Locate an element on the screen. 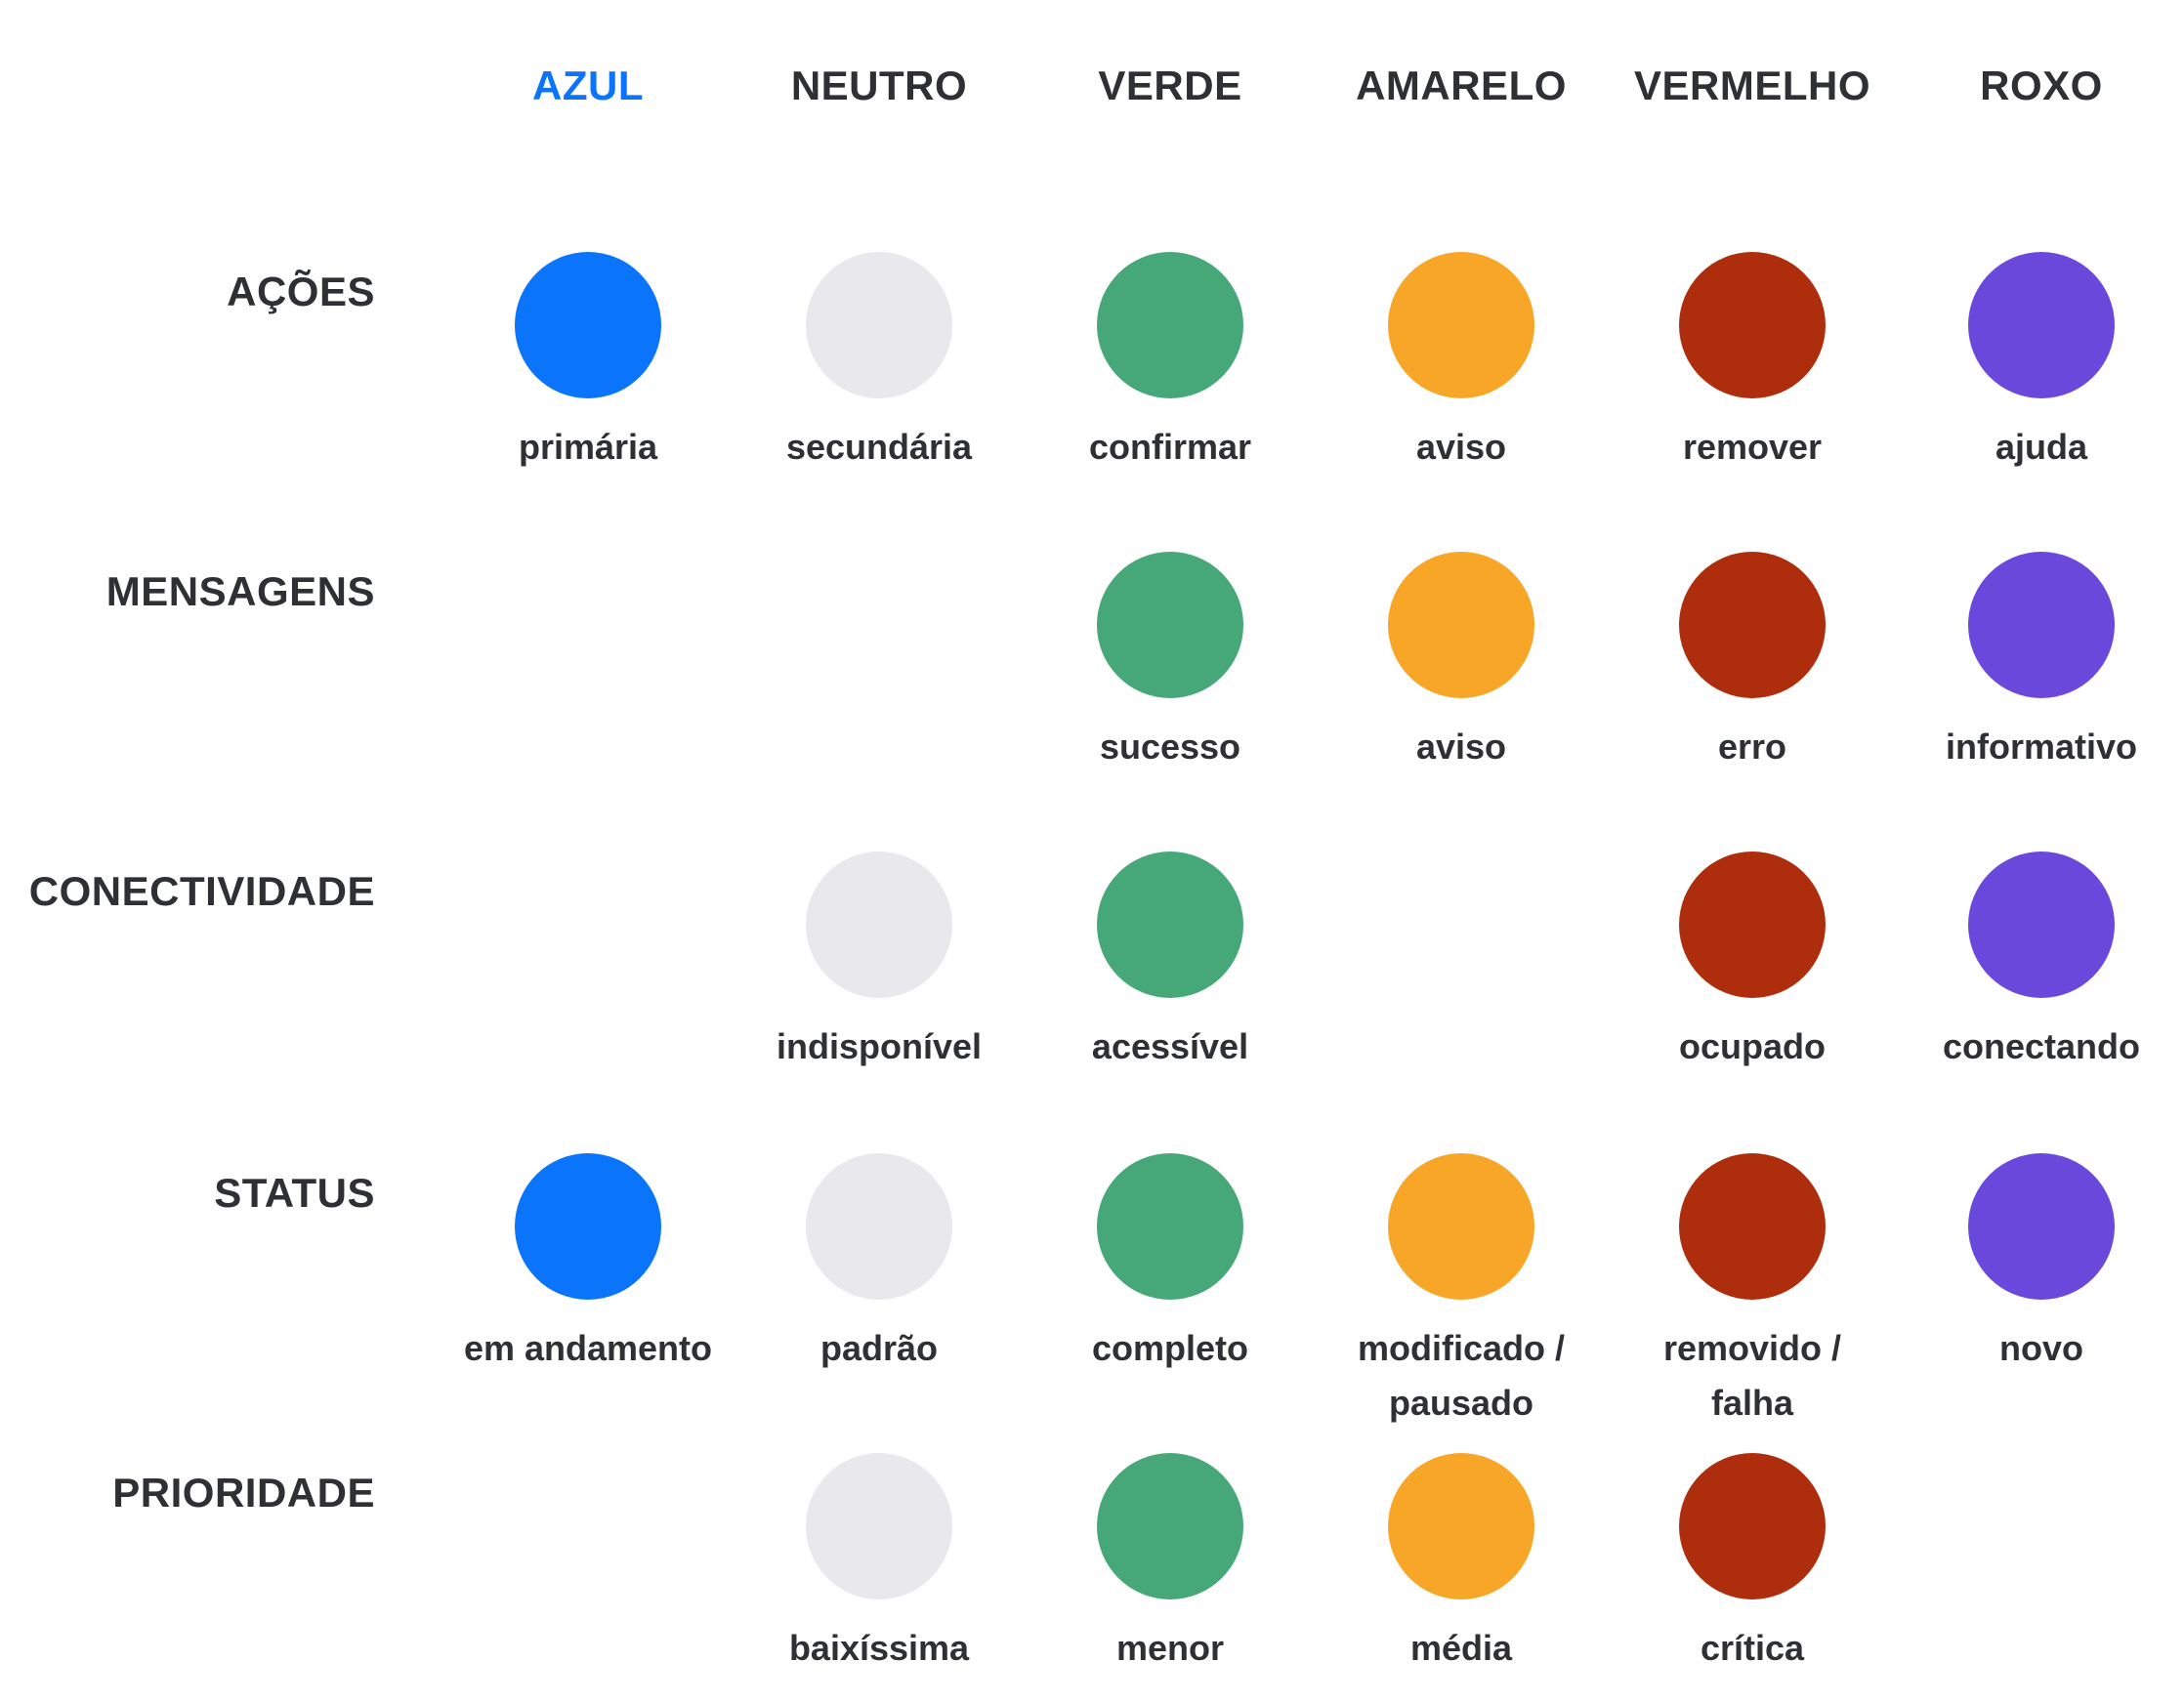 Image resolution: width=2184 pixels, height=1703 pixels. row-header-acoes: AÇÕES is located at coordinates (301, 292).